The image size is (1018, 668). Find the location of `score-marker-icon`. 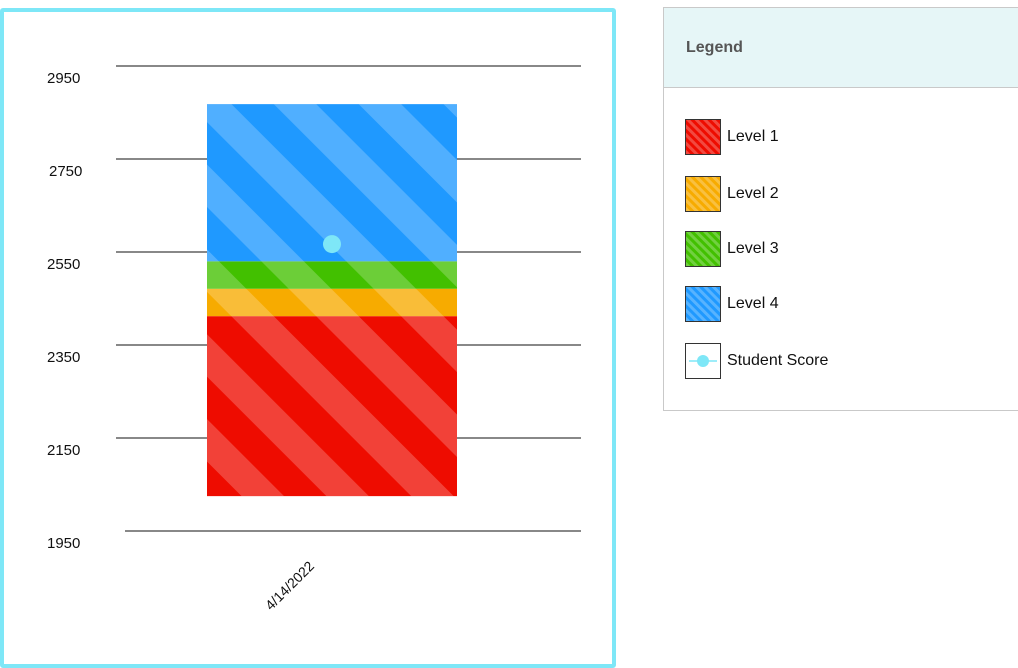

score-marker-icon is located at coordinates (703, 361).